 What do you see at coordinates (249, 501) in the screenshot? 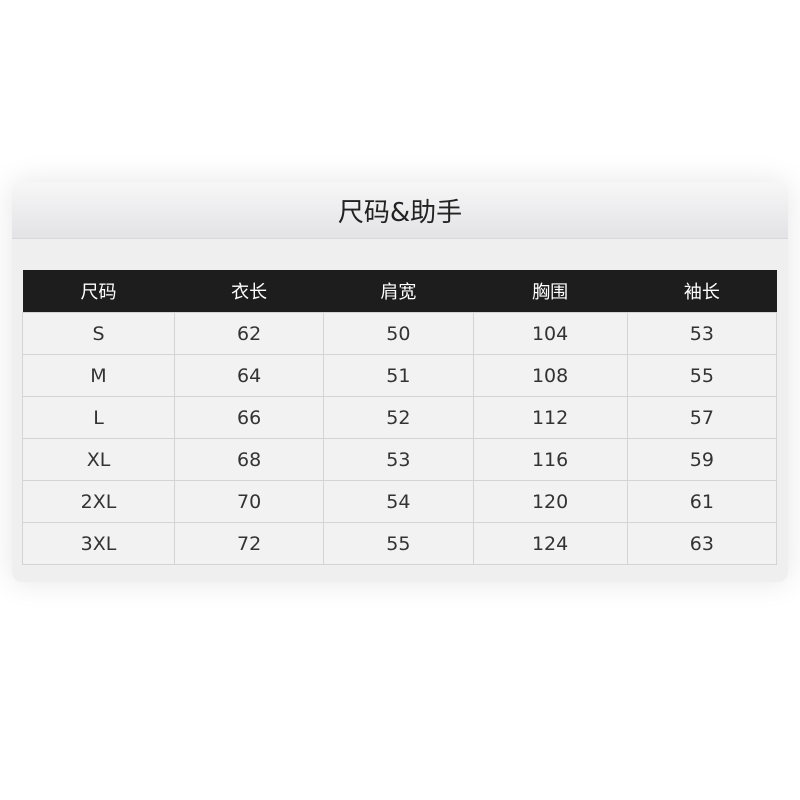
I see `table-cell: 70` at bounding box center [249, 501].